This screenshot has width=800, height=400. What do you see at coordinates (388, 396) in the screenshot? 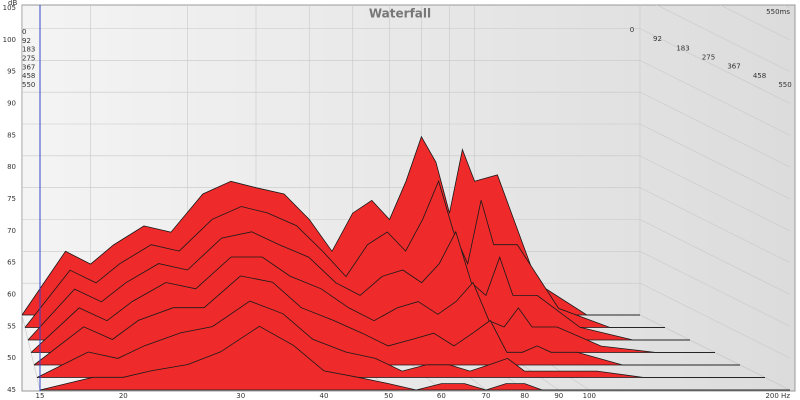
I see `x-tick-label: 50` at bounding box center [388, 396].